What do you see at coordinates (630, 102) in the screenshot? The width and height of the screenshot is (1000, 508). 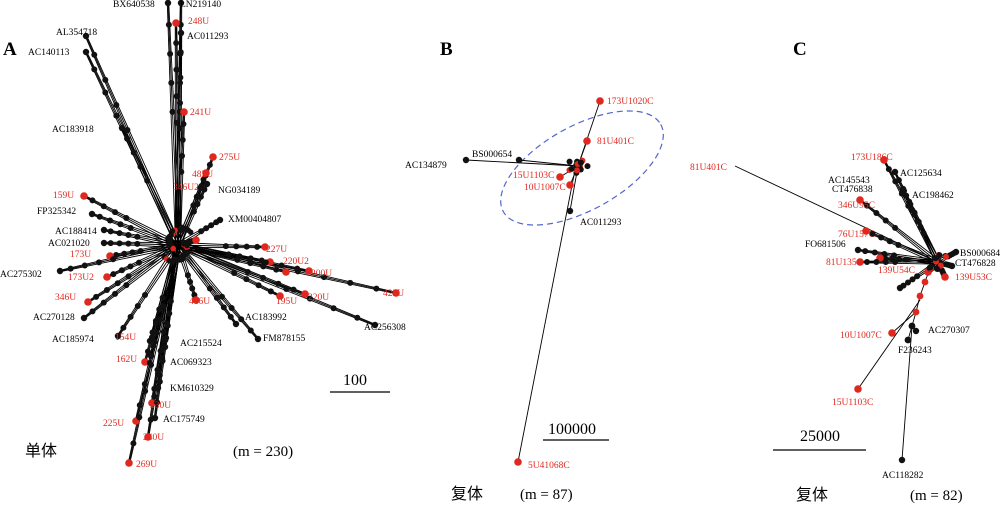 I see `label-b-red: 173U1020C` at bounding box center [630, 102].